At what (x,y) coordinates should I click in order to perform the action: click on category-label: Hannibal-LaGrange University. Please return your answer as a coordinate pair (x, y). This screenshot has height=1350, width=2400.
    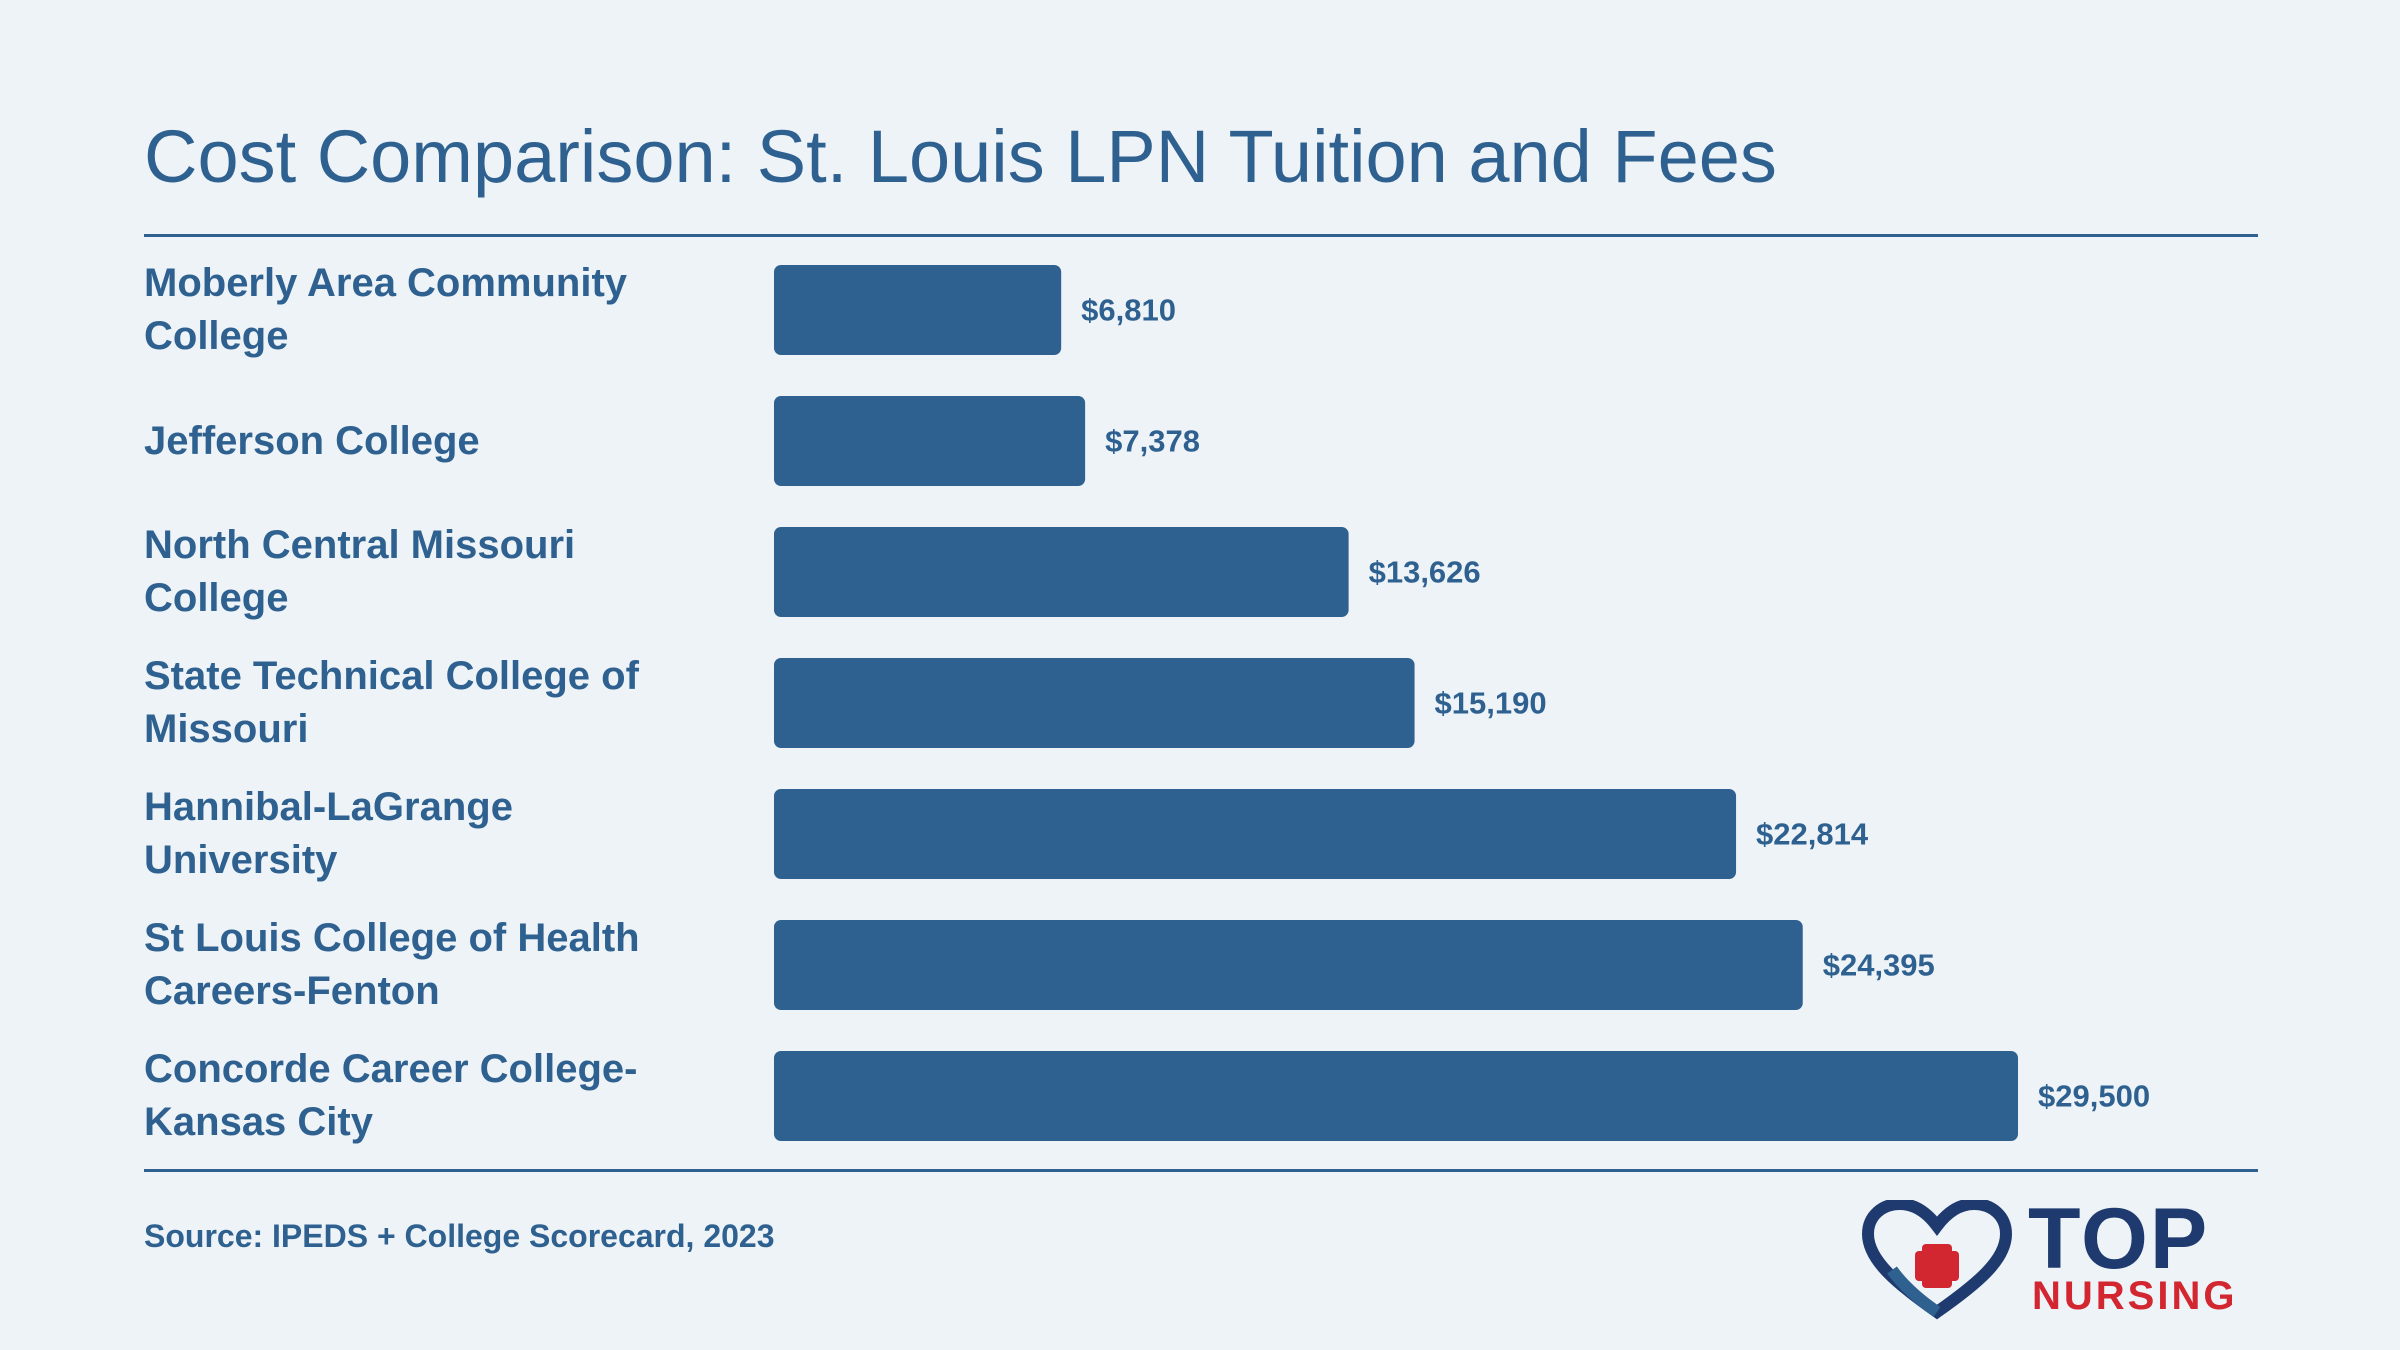
    Looking at the image, I should click on (328, 833).